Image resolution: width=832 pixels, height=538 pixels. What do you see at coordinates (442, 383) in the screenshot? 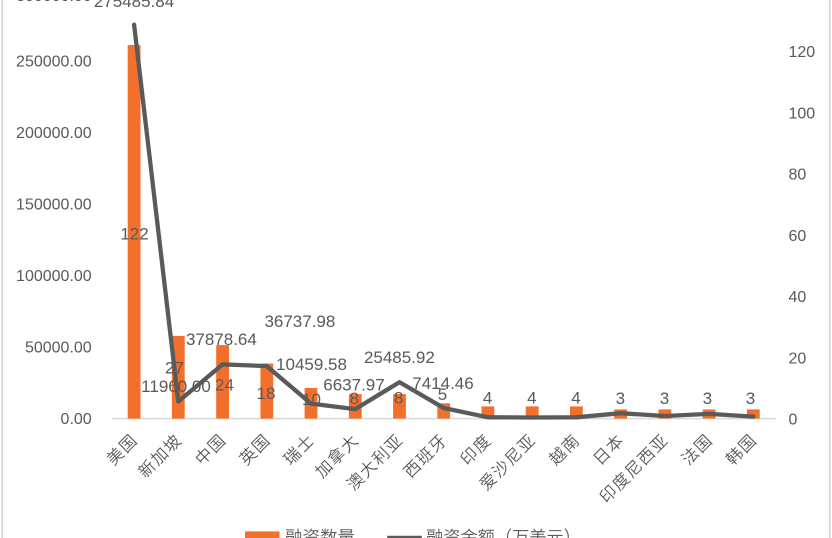
I see `svg-text: 7414.46` at bounding box center [442, 383].